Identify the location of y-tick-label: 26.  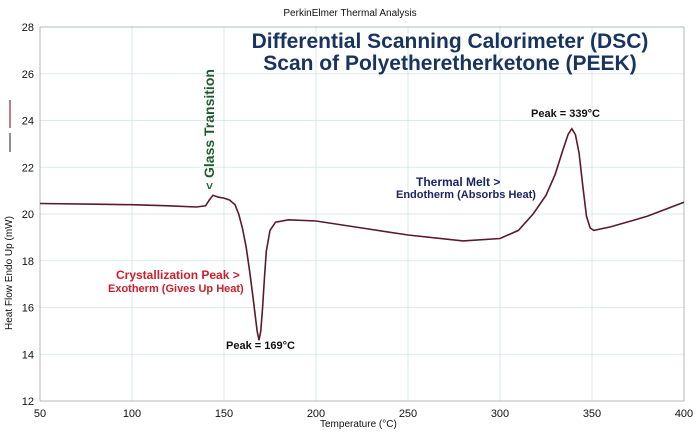
(28, 75).